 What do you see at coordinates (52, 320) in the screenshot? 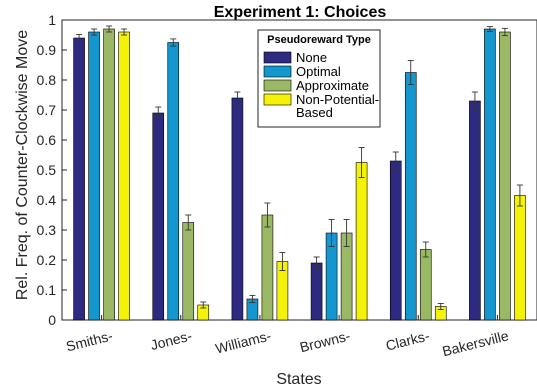
I see `y-tick-label: 0` at bounding box center [52, 320].